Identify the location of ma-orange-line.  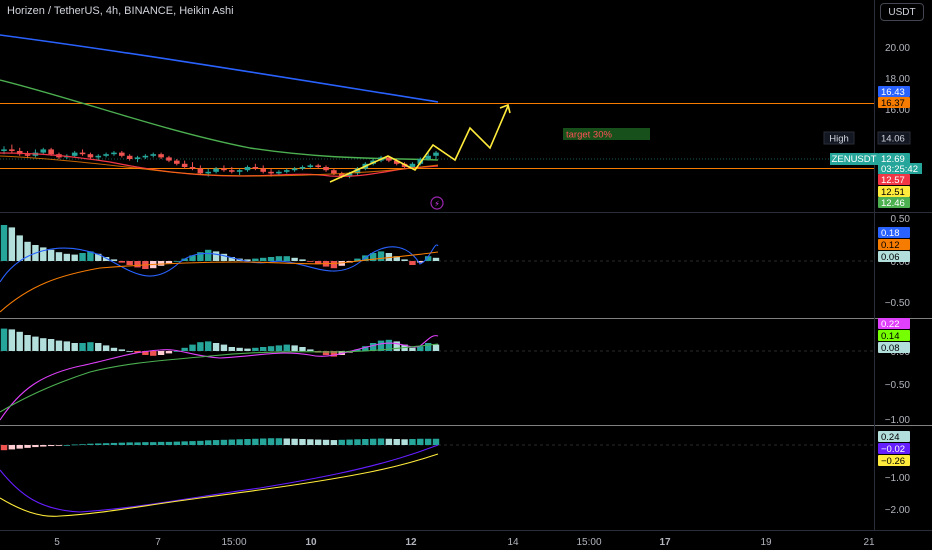
(219, 166).